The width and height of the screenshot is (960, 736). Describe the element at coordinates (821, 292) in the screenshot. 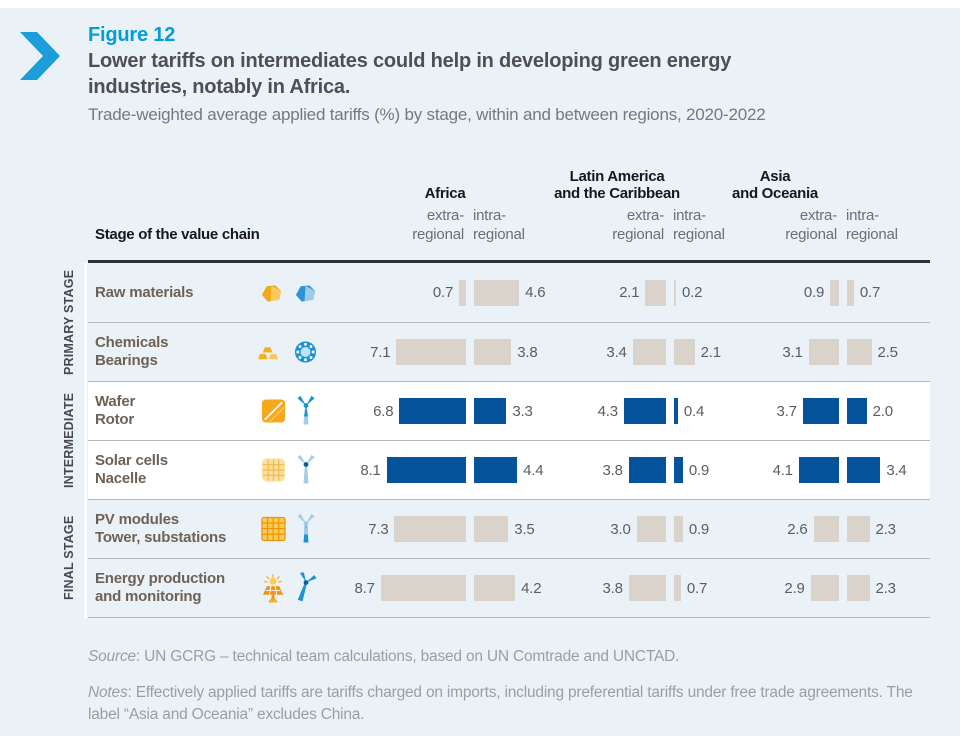

I see `bar-group-asia-extra: 0.9` at that location.